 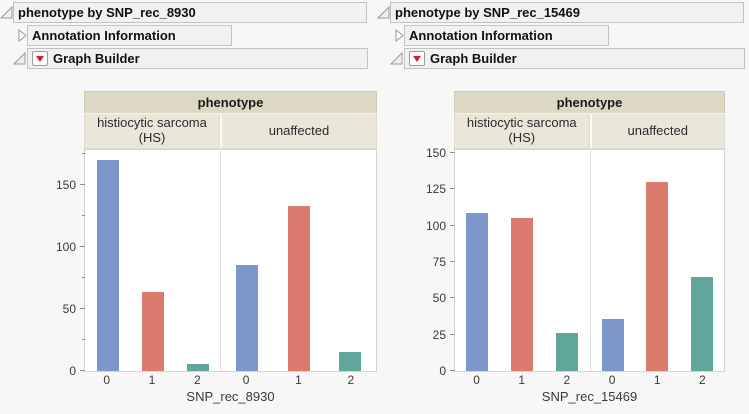 I want to click on outline-title-bar: phenotype by SNP_rec_8930, so click(x=190, y=12).